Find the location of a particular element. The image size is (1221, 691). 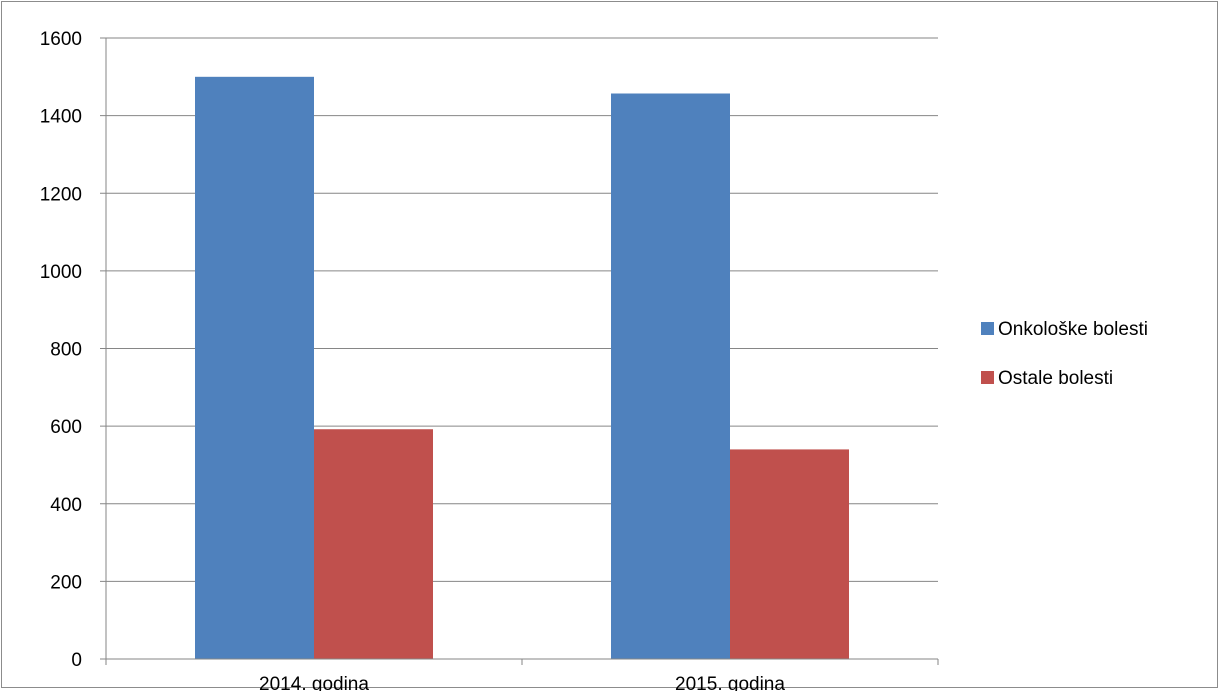

x-category-label: 2015. godina is located at coordinates (730, 682).